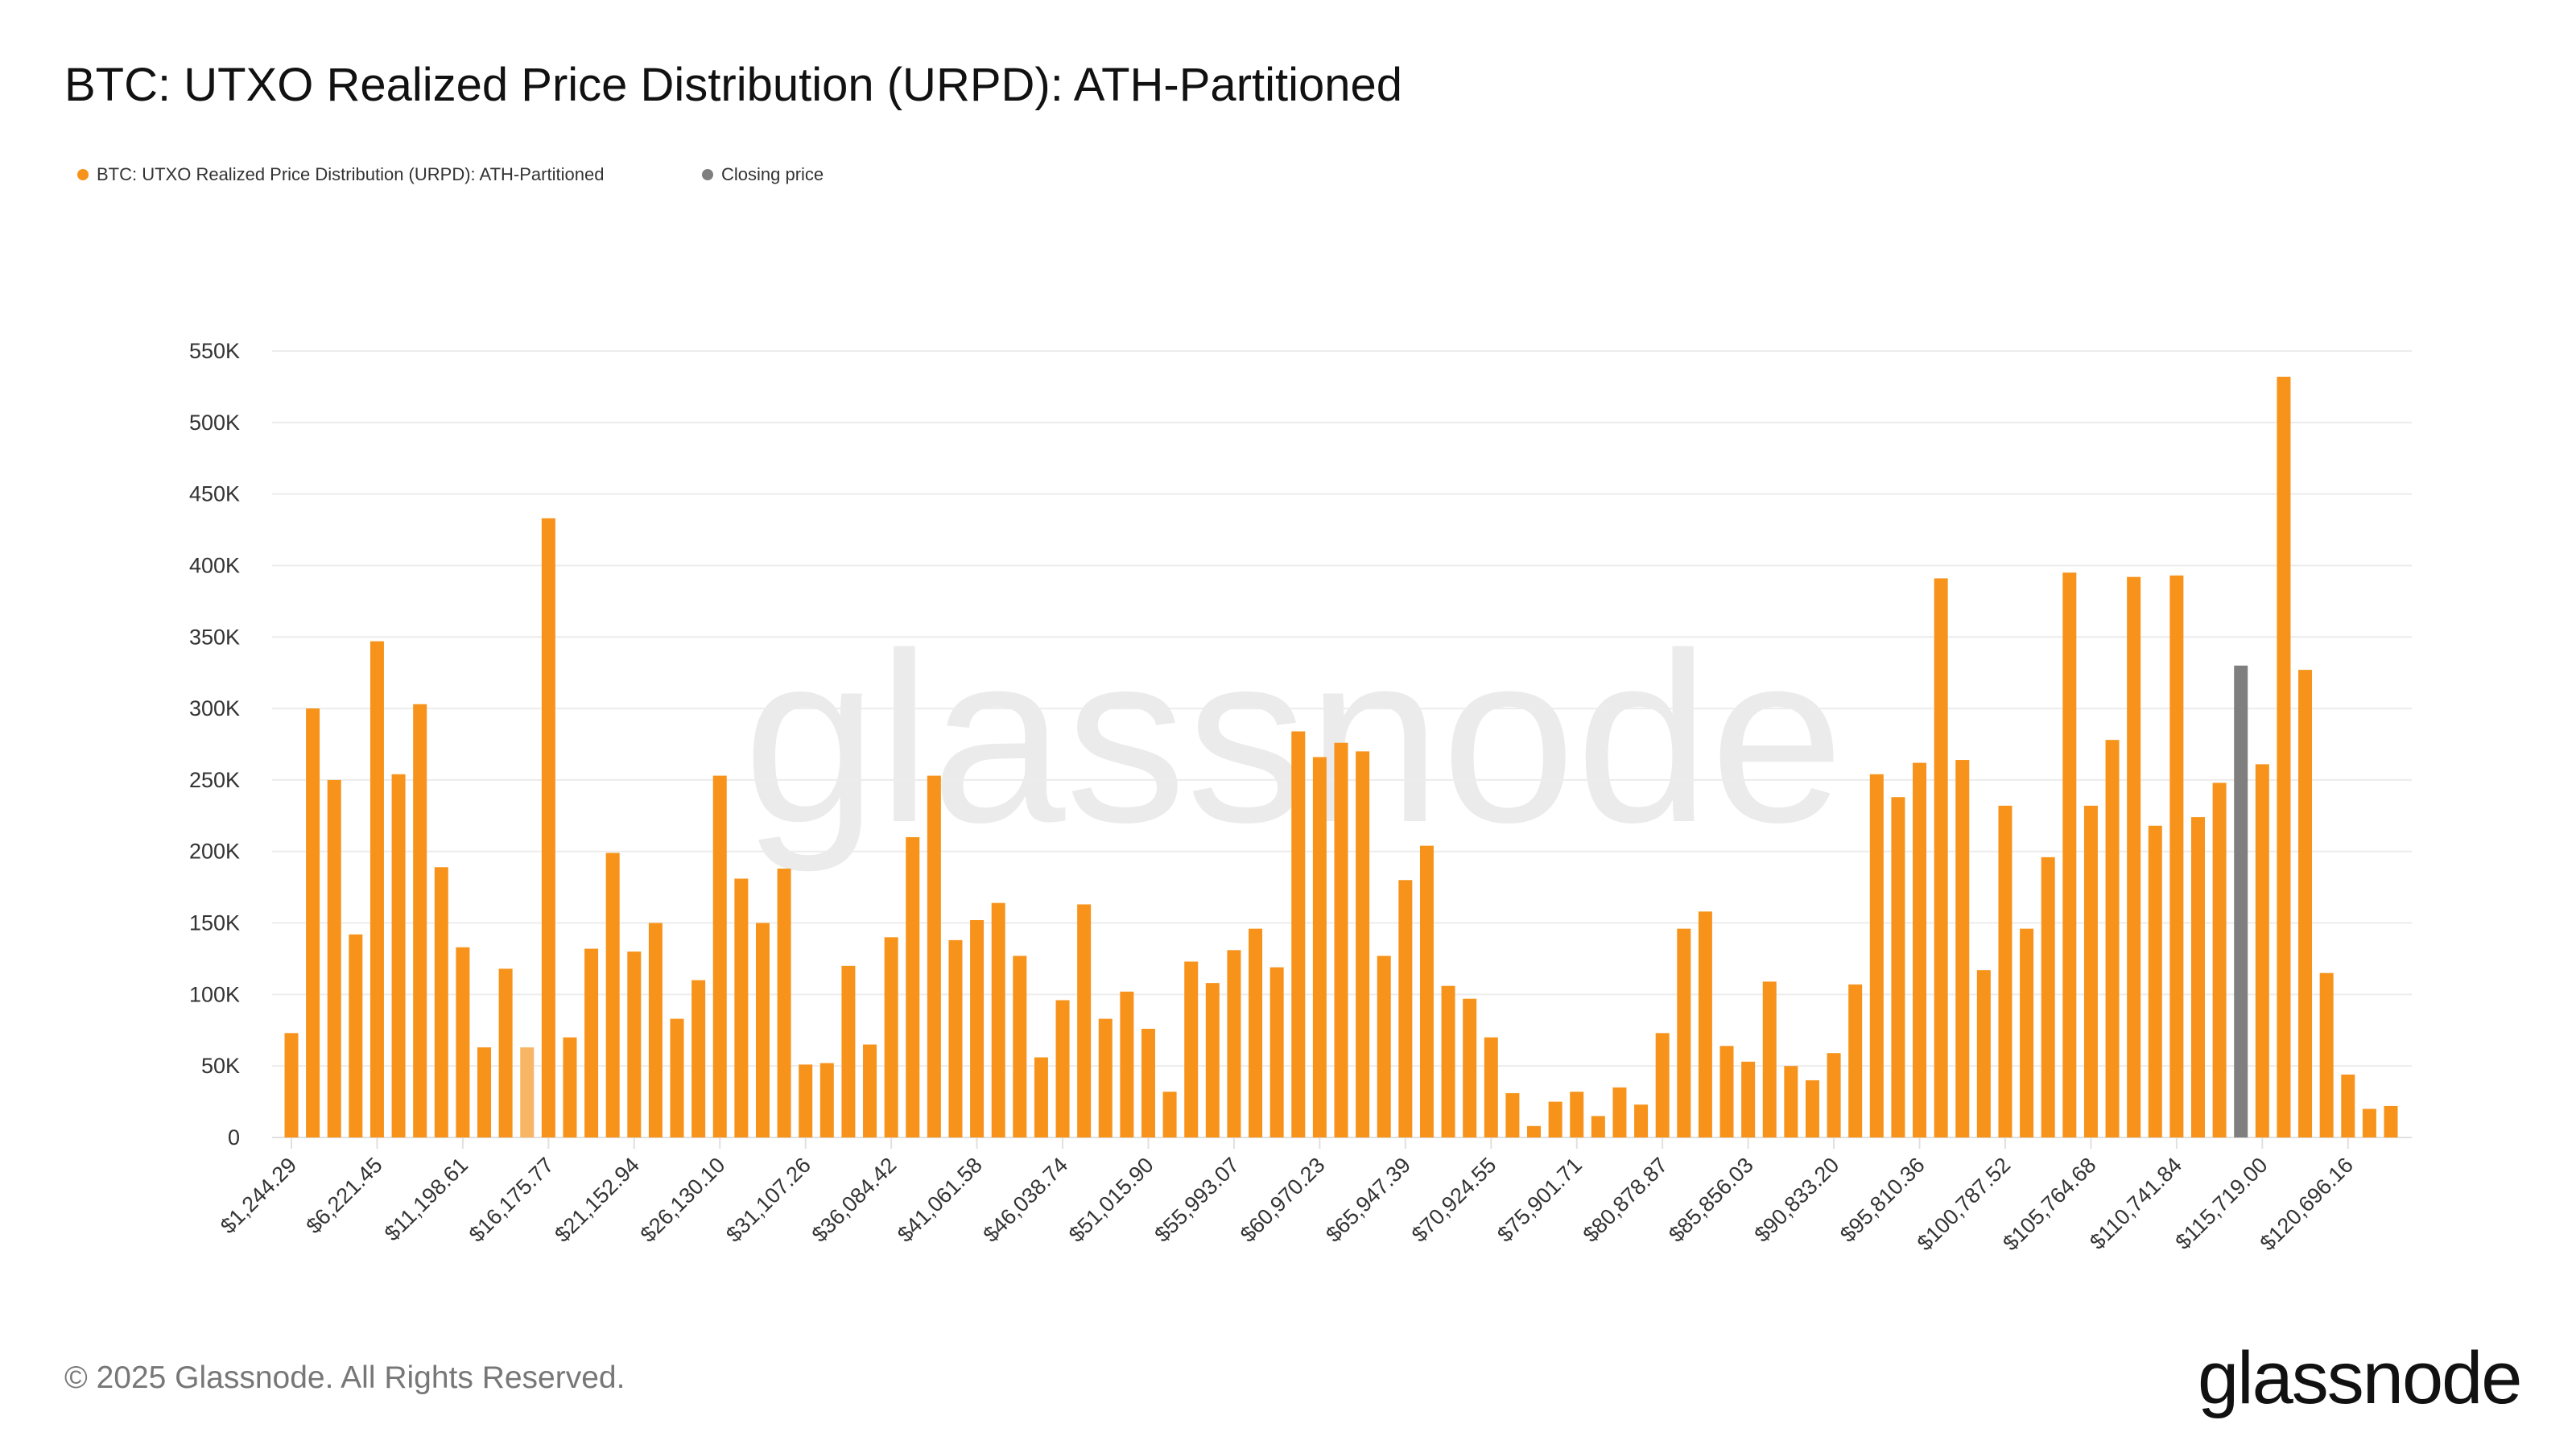  Describe the element at coordinates (763, 174) in the screenshot. I see `legend-item-closing-price: Closing price` at that location.